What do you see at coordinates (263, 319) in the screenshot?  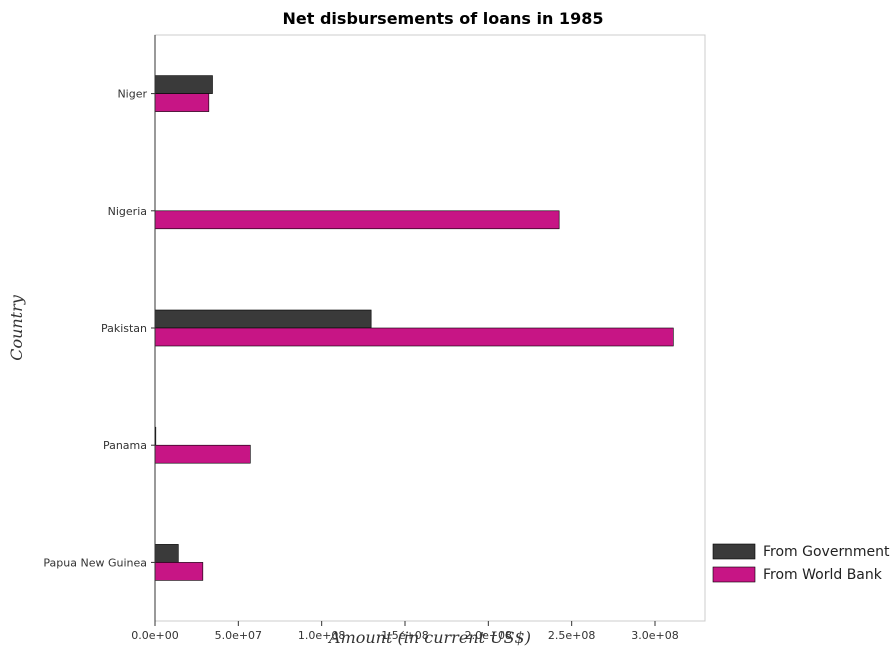 I see `bar-government-pakistan` at bounding box center [263, 319].